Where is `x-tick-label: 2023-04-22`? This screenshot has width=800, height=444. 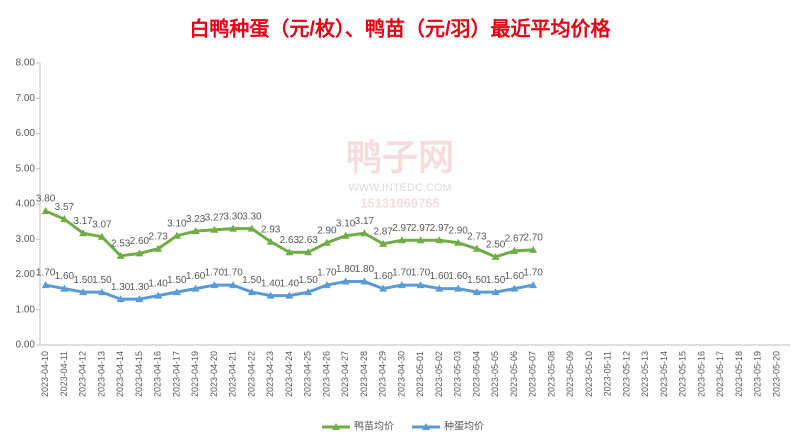
x-tick-label: 2023-04-22 is located at coordinates (251, 374).